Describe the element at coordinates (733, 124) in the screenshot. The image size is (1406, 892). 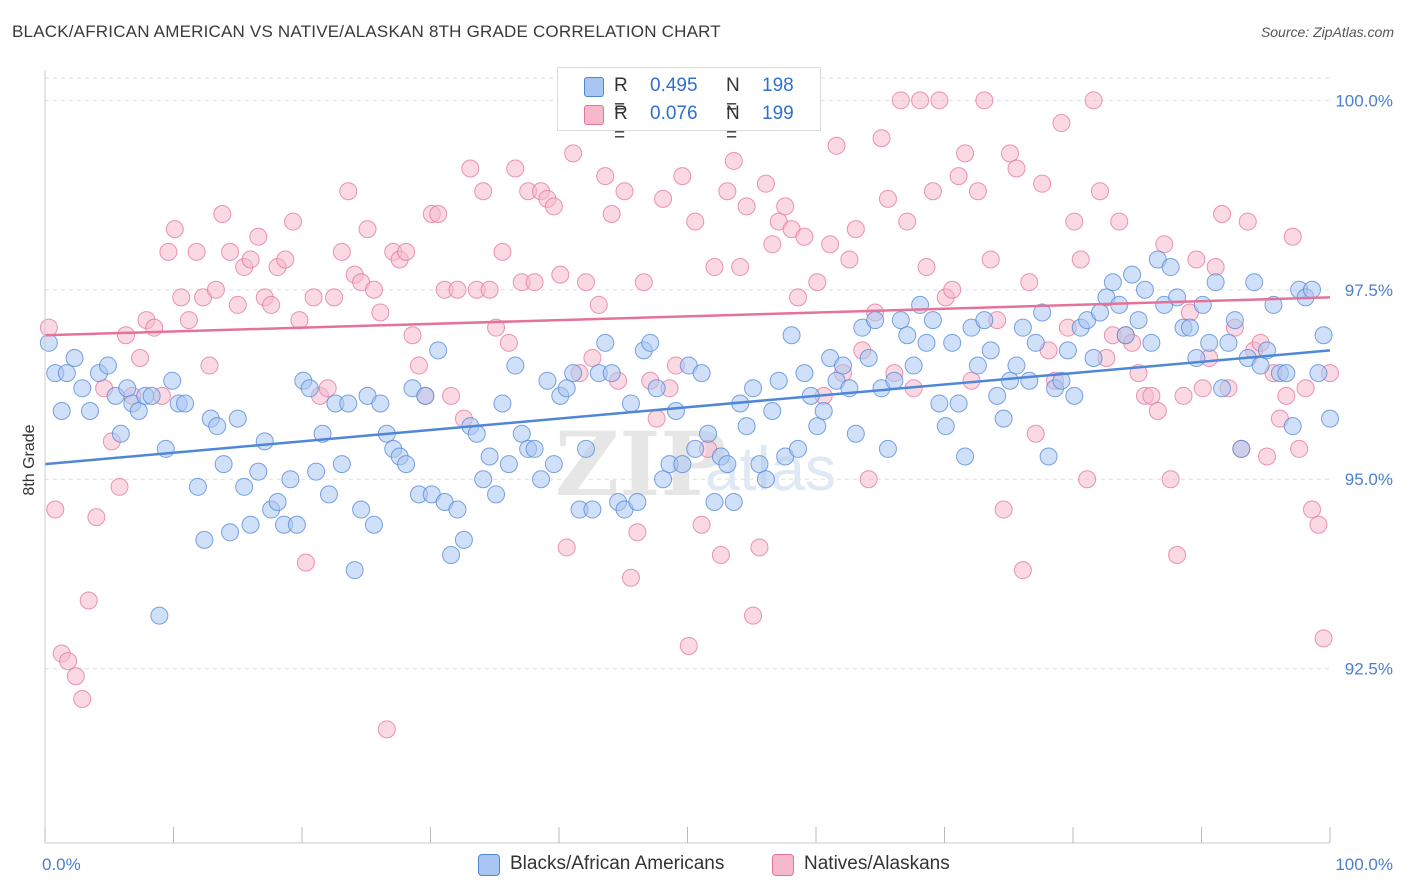
I see `n-label: N =` at that location.